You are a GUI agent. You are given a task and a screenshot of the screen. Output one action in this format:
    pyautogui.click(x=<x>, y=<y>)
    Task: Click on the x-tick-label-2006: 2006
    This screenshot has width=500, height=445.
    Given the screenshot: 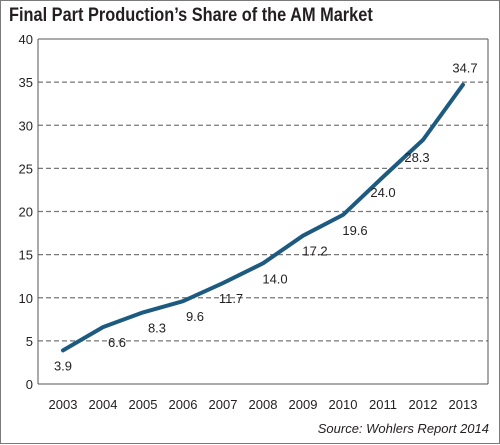 What is the action you would take?
    pyautogui.click(x=183, y=404)
    